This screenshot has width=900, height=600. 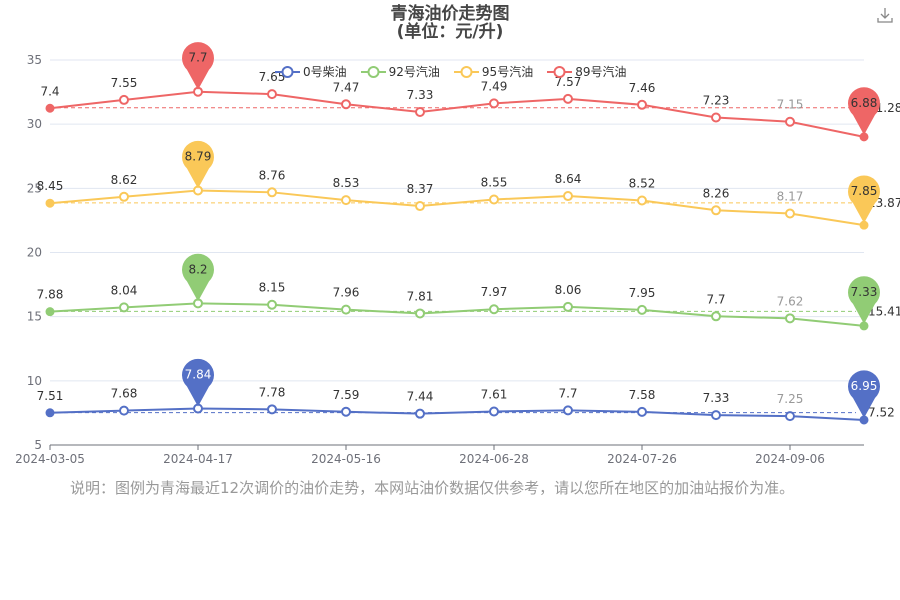 I want to click on data-label: 7.55, so click(x=124, y=83).